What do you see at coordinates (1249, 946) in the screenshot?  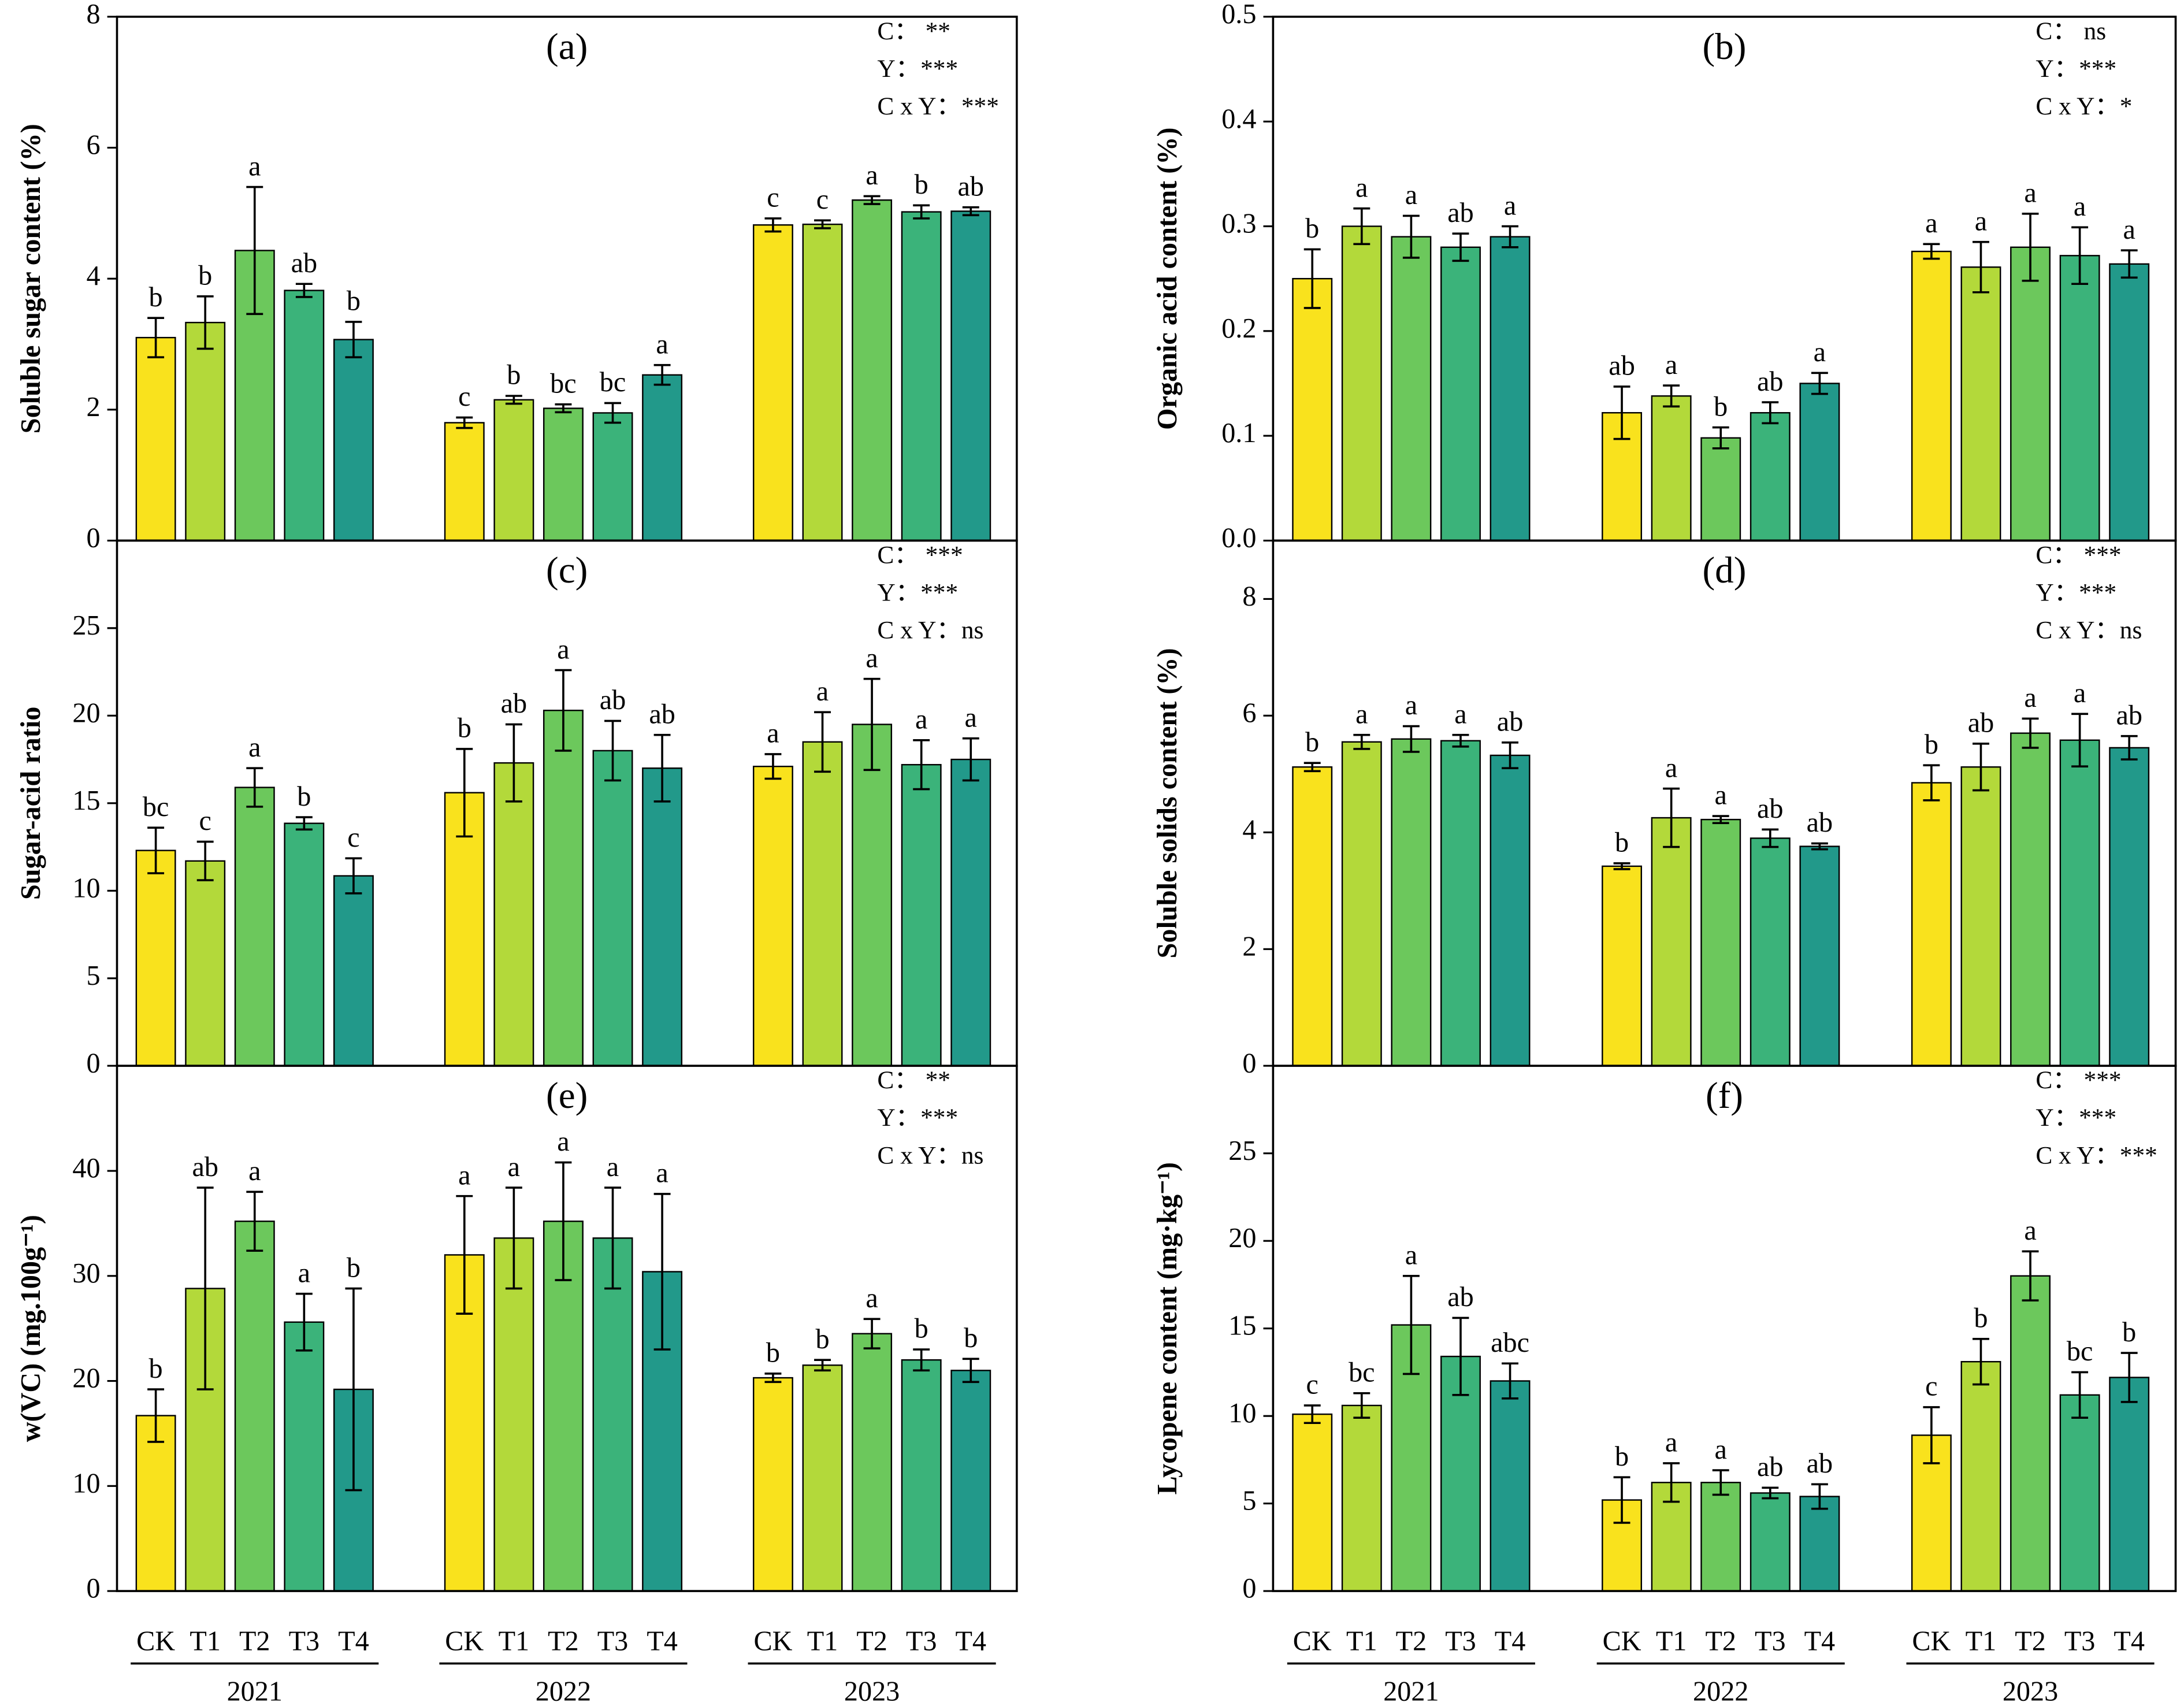 I see `y-tick-label: 2` at bounding box center [1249, 946].